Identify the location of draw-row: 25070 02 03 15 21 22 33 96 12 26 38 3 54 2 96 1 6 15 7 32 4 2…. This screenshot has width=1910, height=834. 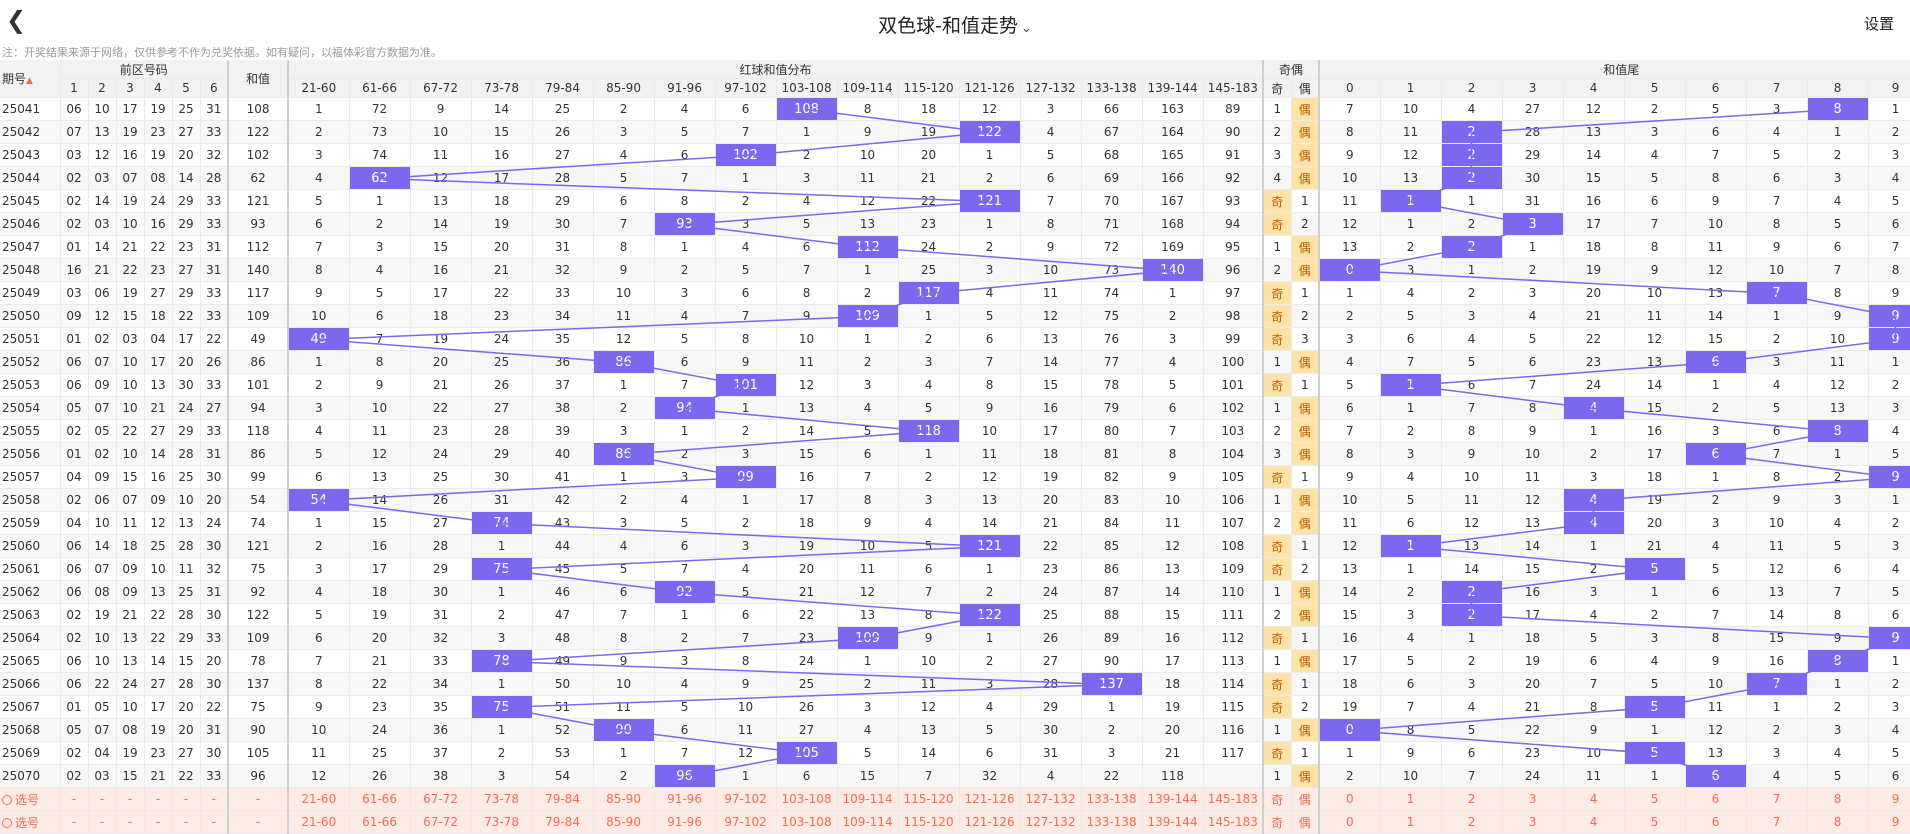
(955, 776).